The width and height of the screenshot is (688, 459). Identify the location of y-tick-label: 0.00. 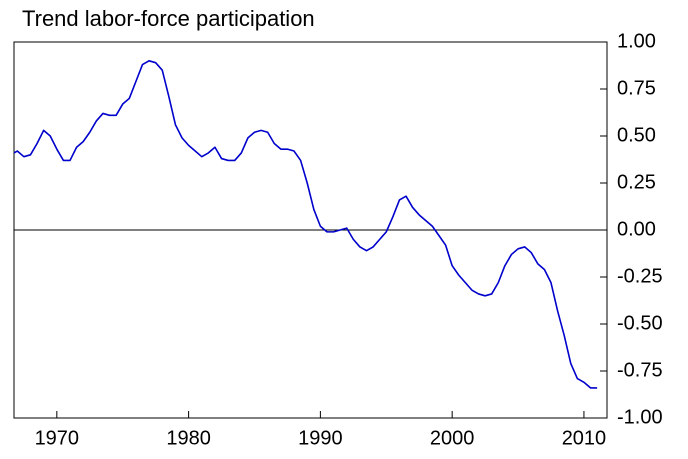
(636, 229).